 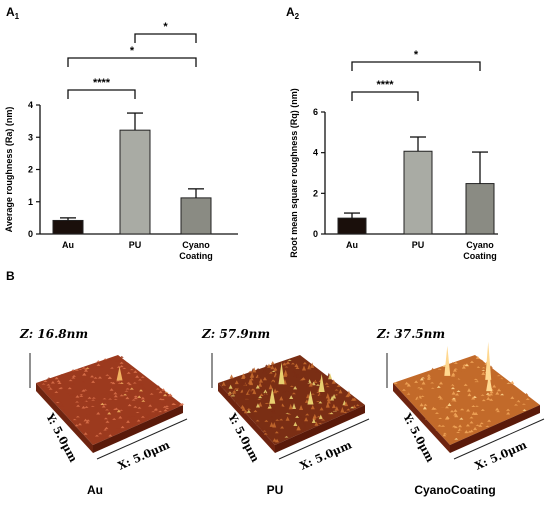 What do you see at coordinates (281, 373) in the screenshot?
I see `afm-peak` at bounding box center [281, 373].